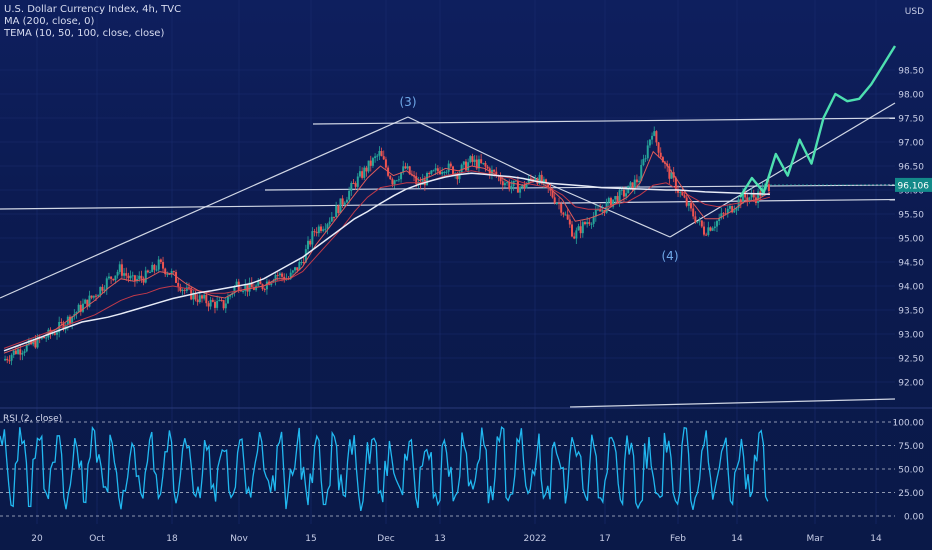 This screenshot has width=932, height=550. Describe the element at coordinates (408, 102) in the screenshot. I see `wave-label: (3)` at that location.